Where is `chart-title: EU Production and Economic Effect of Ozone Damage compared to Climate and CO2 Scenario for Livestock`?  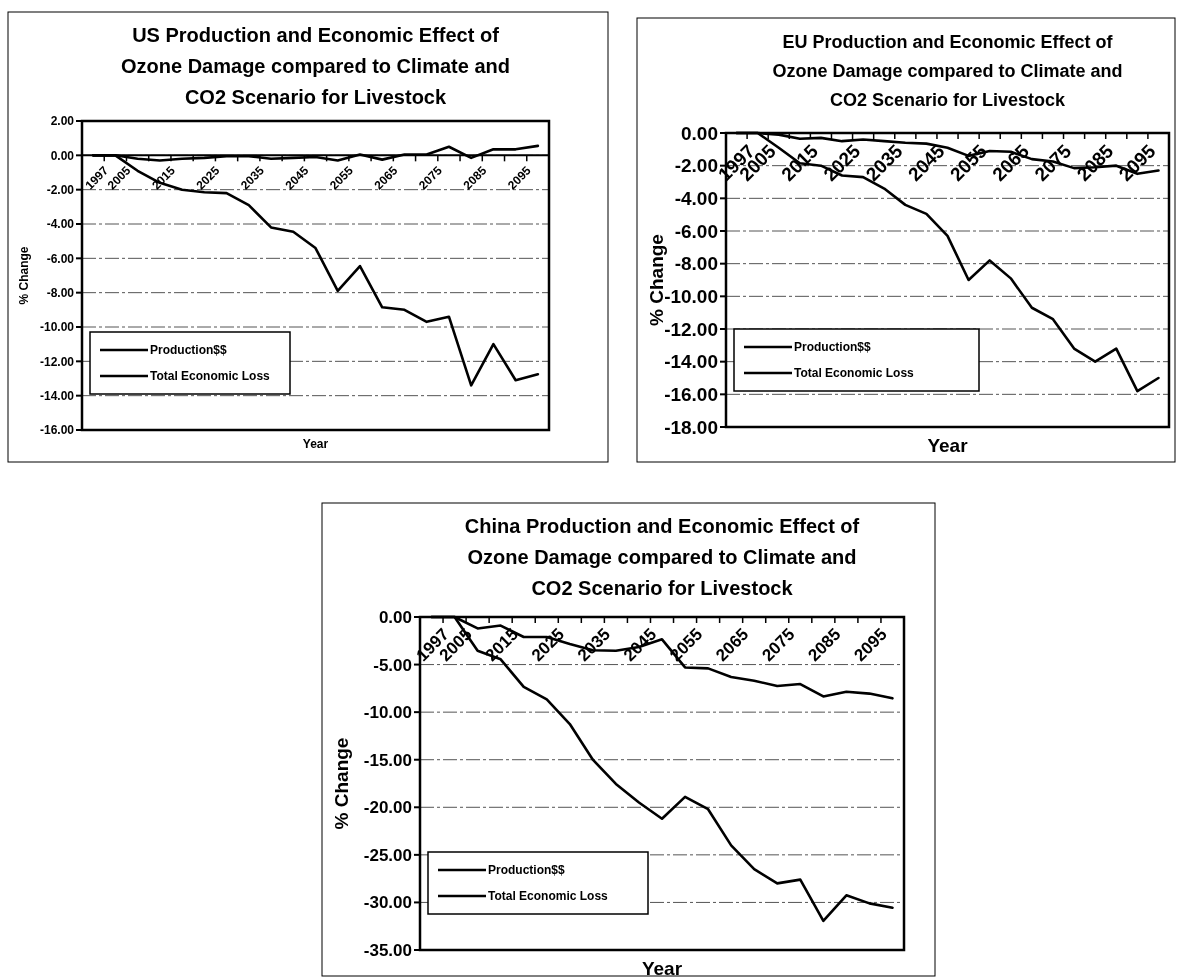 chart-title: EU Production and Economic Effect of Ozone Damage compared to Climate and CO2 Scenario for Livestock is located at coordinates (947, 71).